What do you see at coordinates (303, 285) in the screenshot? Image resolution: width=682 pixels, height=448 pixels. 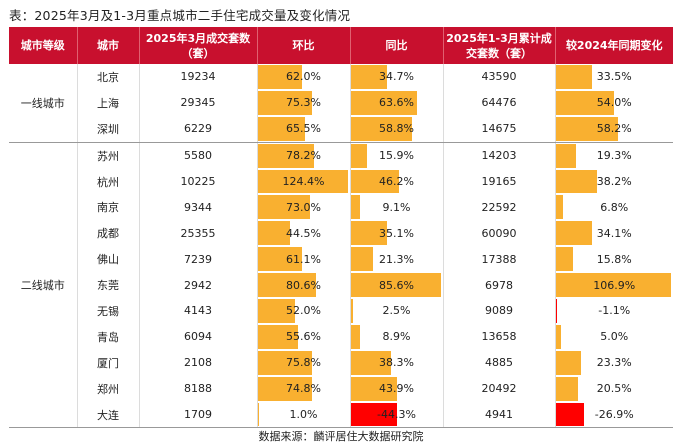 I see `mom-cell-label: 80.6%` at bounding box center [303, 285].